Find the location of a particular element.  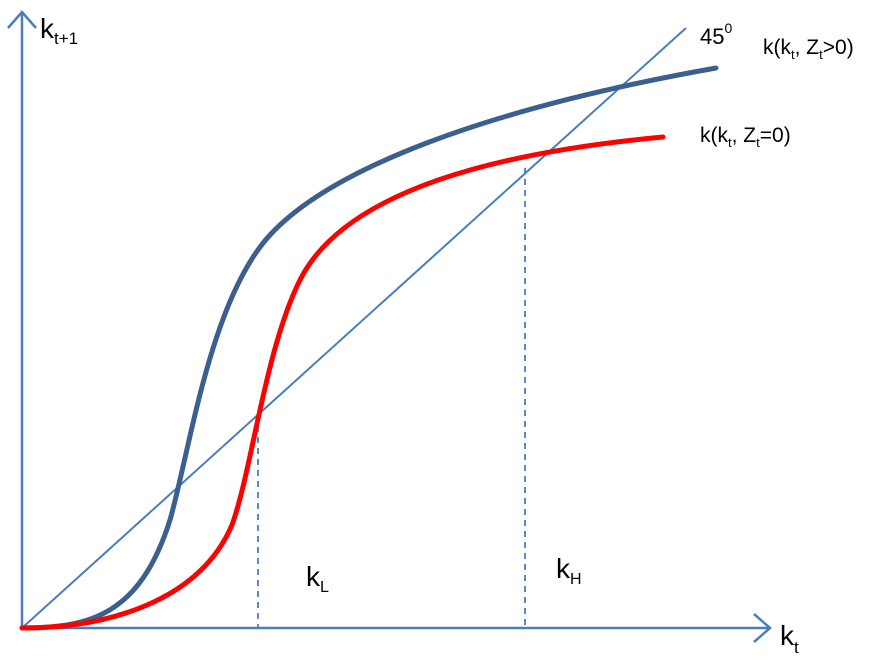

k-high-label: kH is located at coordinates (569, 570).